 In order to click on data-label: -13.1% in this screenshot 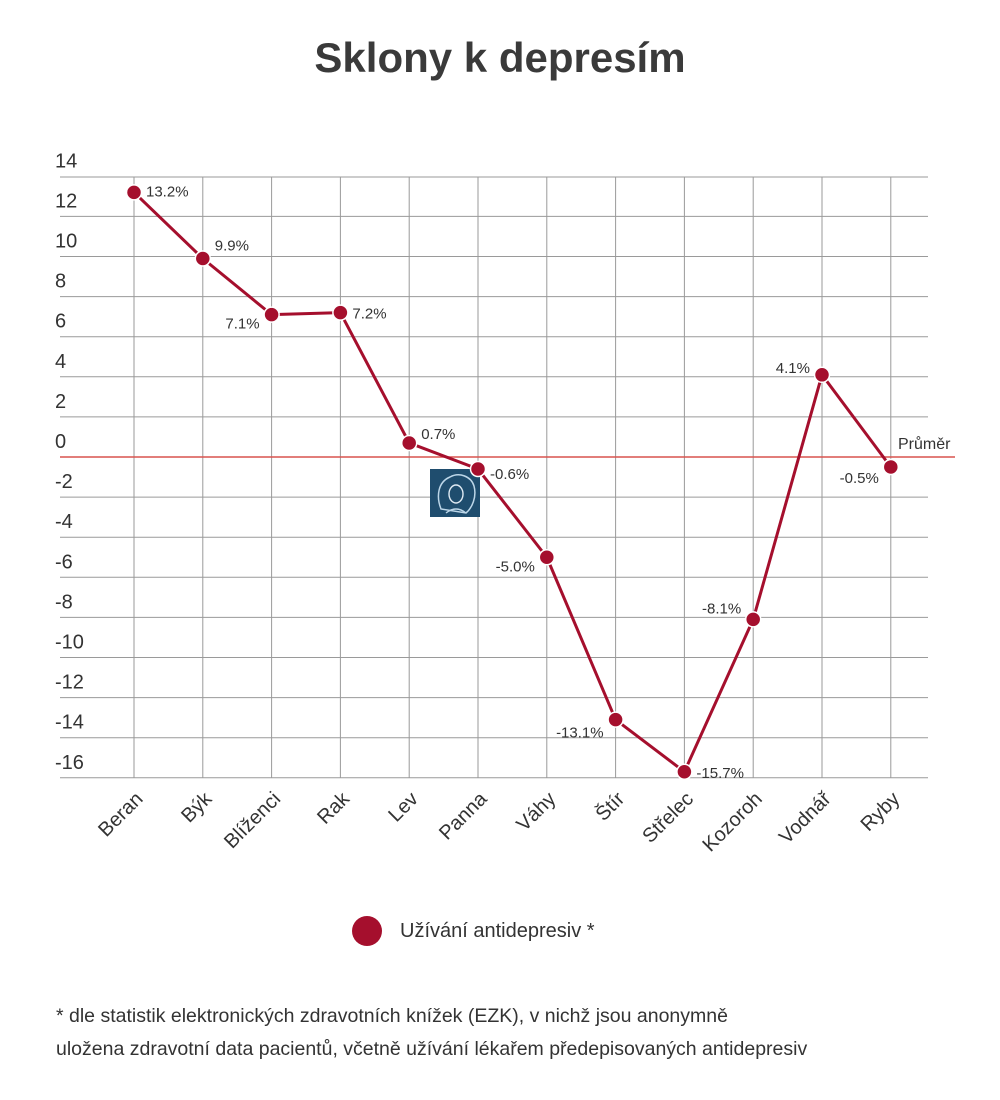, I will do `click(580, 733)`.